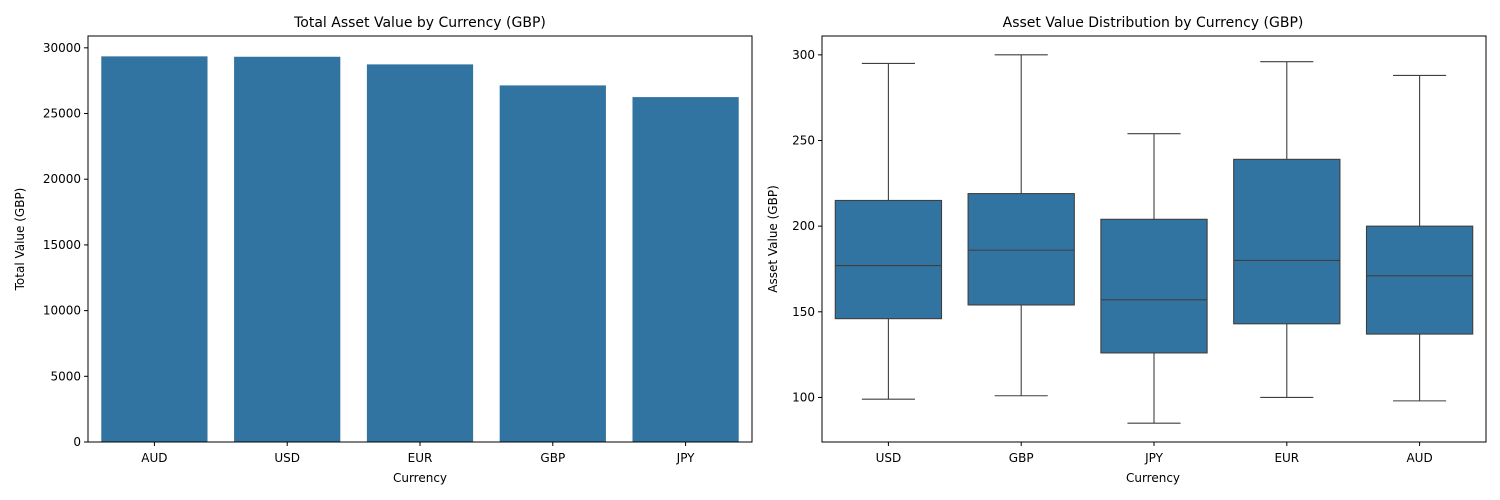 The width and height of the screenshot is (1500, 500). Describe the element at coordinates (803, 140) in the screenshot. I see `y-tick-label: 250` at that location.